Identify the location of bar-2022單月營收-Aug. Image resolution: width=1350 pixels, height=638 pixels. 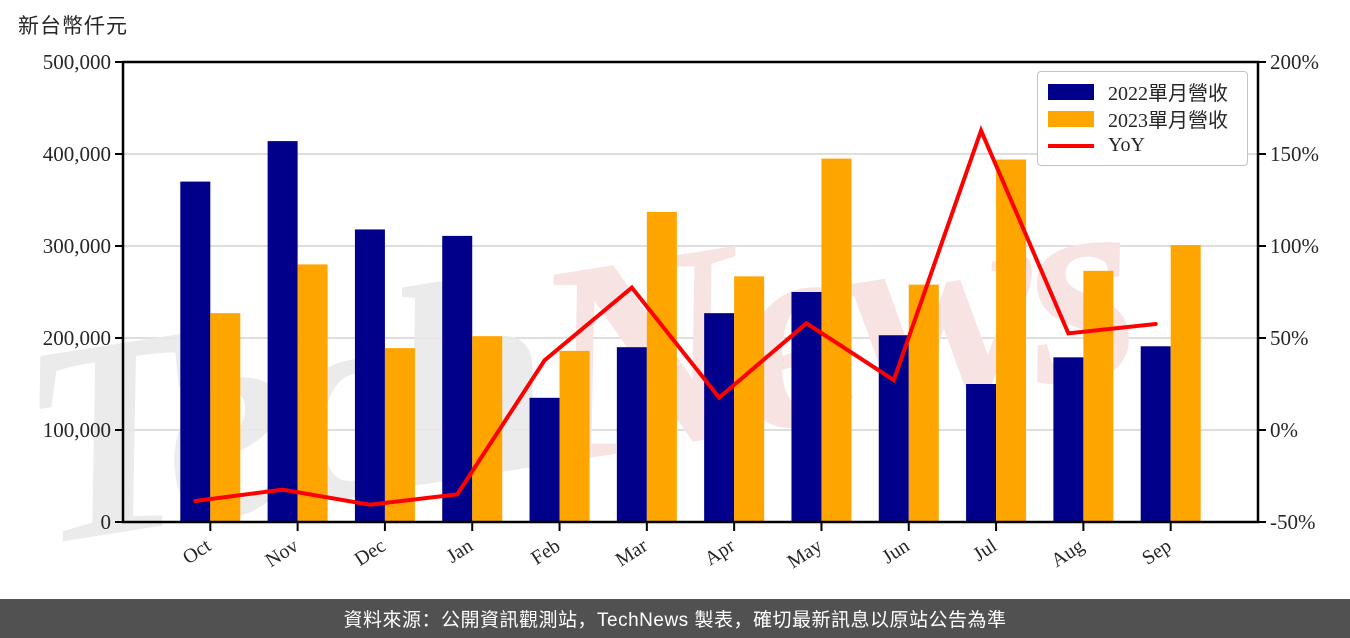
(1068, 439).